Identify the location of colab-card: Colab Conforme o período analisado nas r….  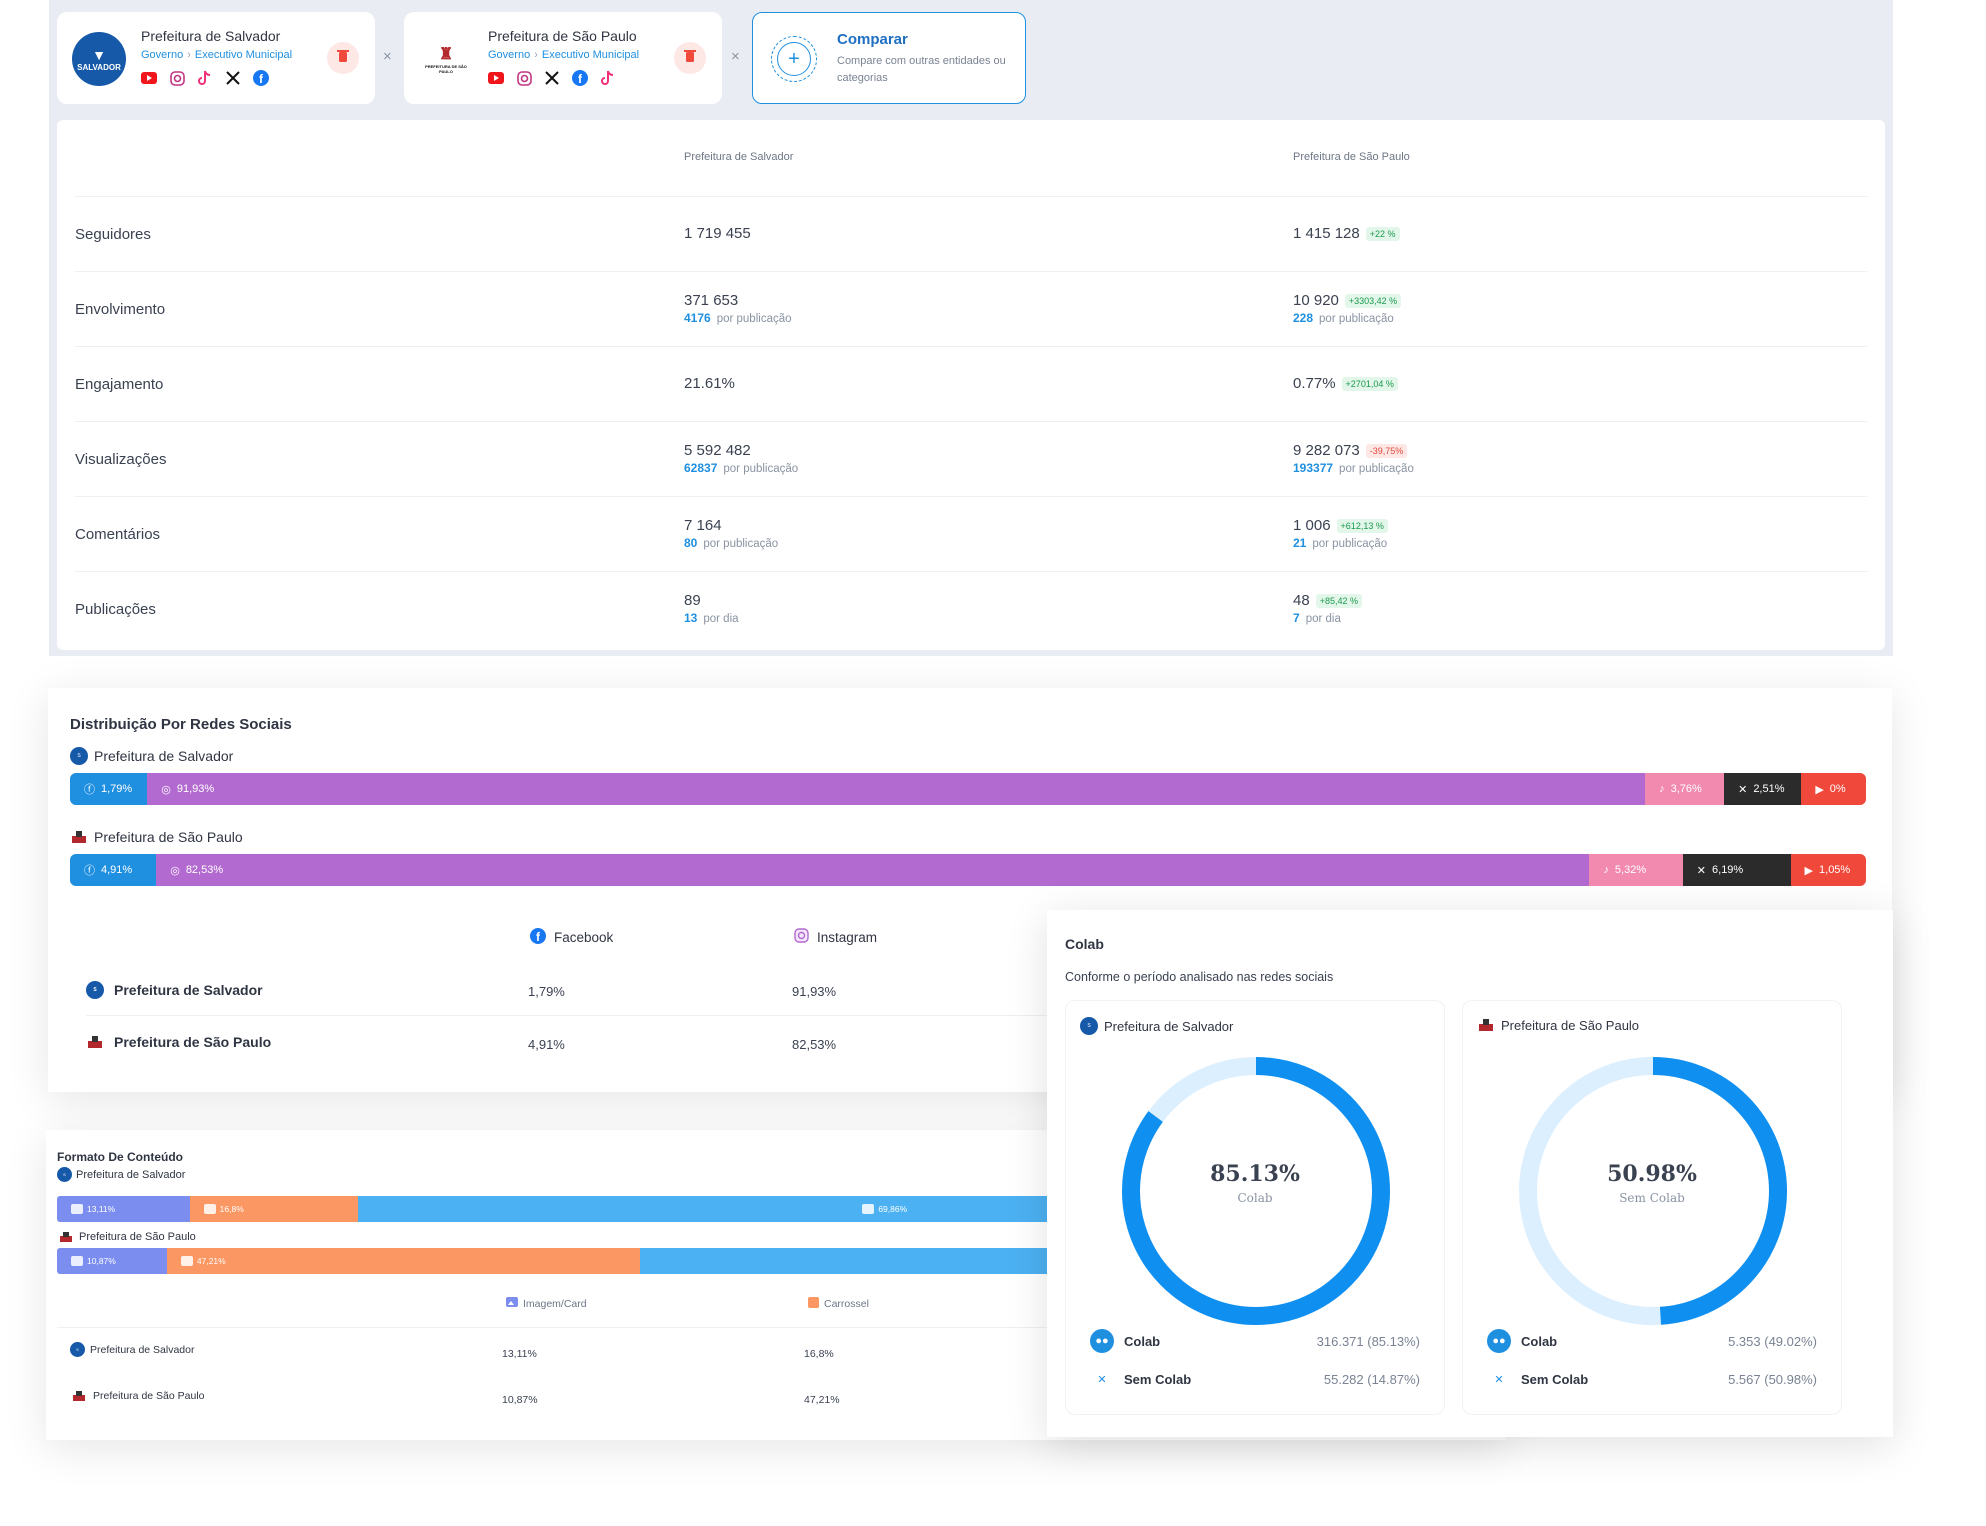
(1470, 1173).